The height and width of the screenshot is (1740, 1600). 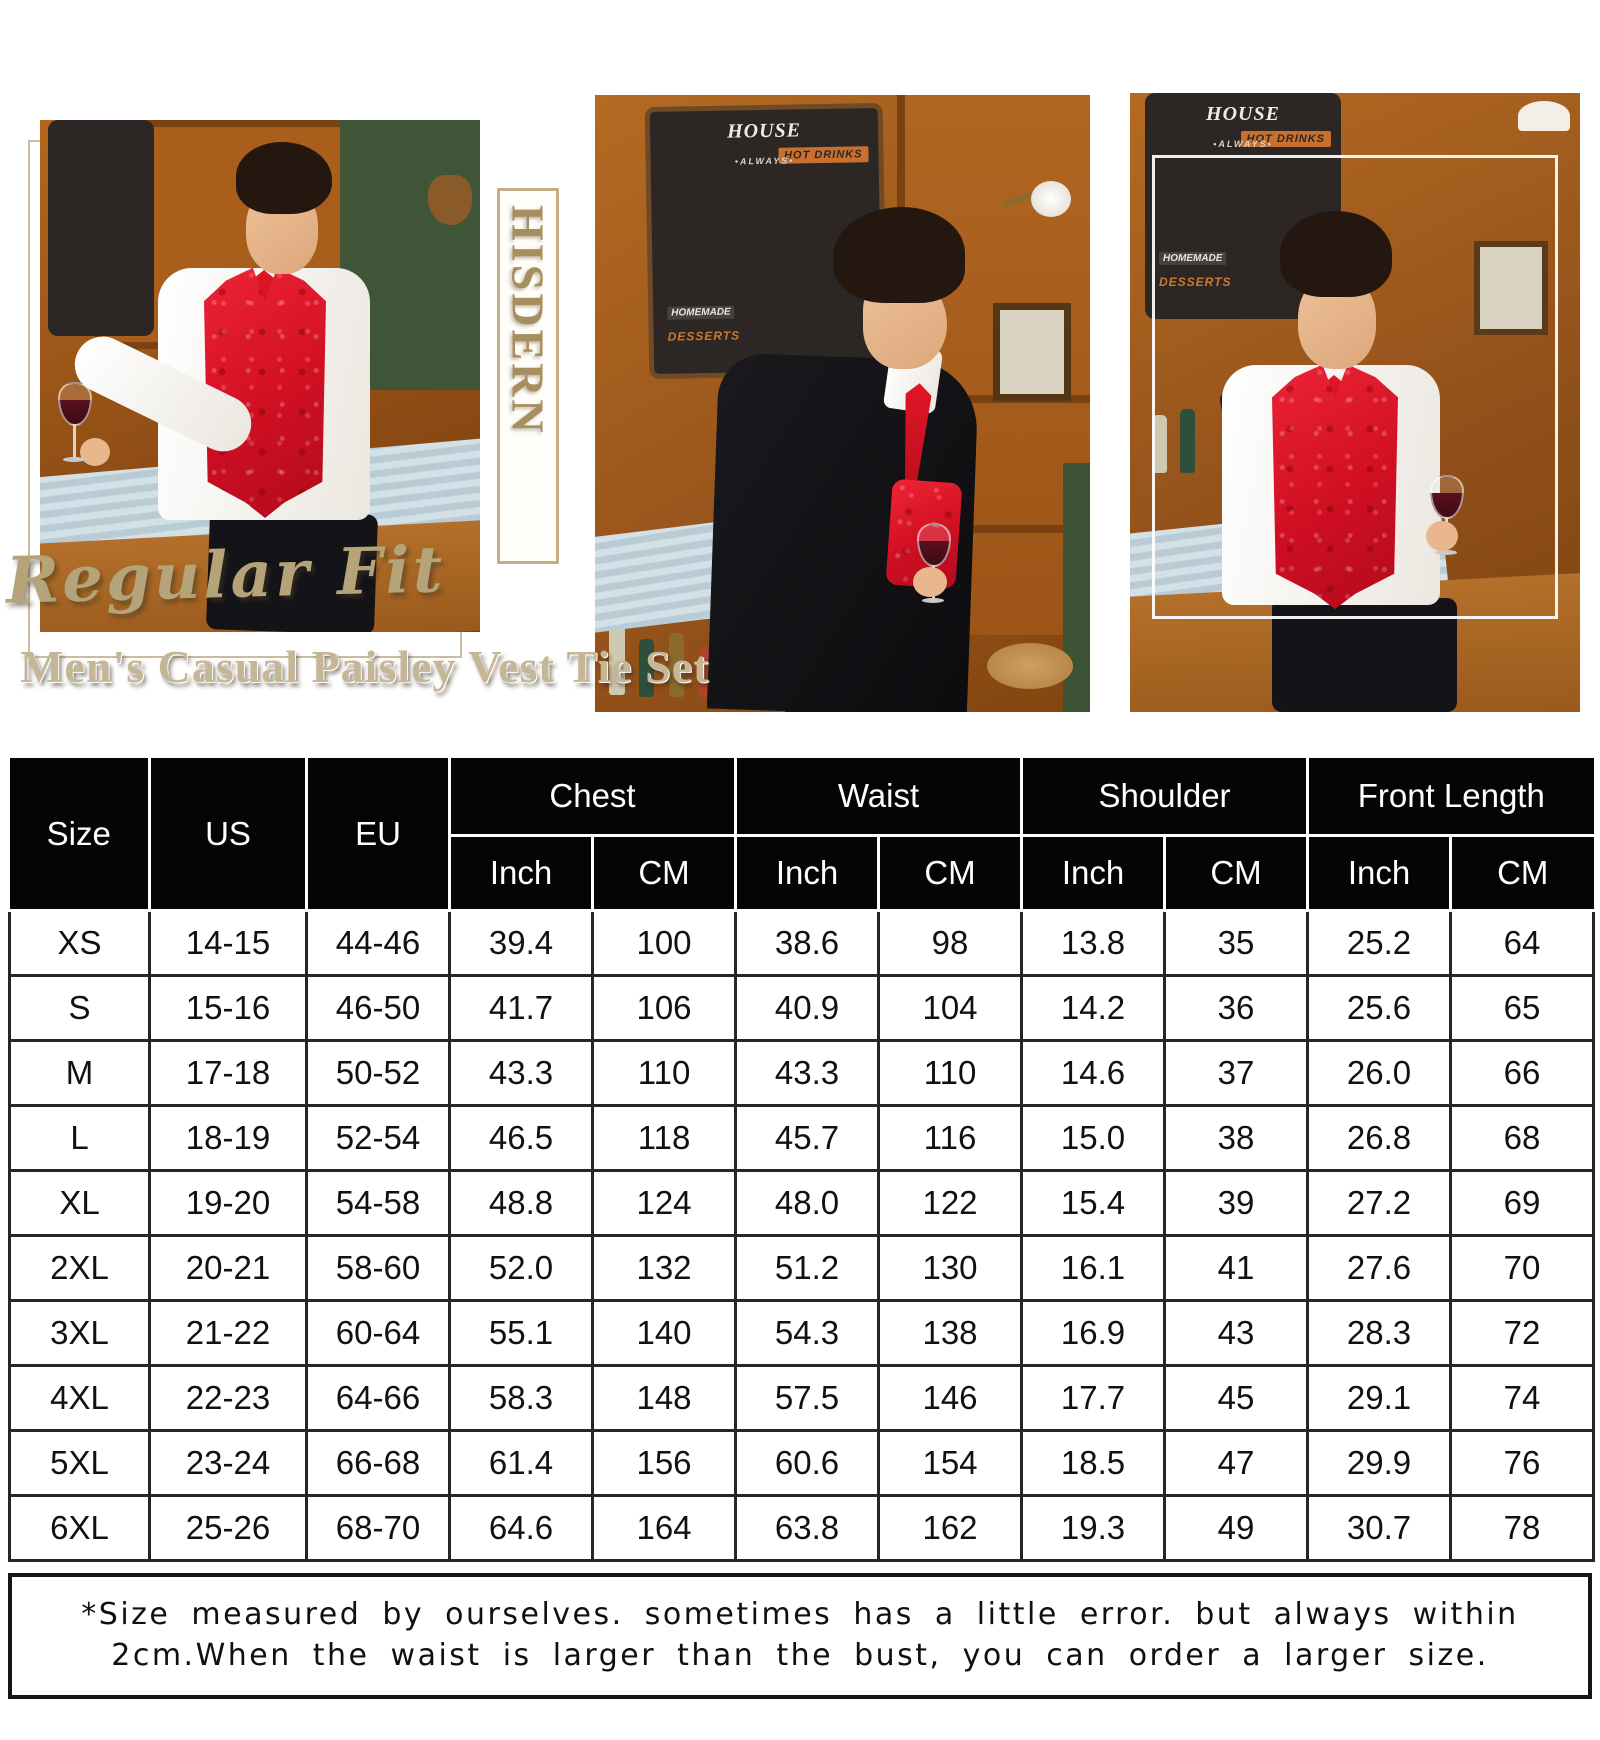 I want to click on cell-waist-cm: 104, so click(x=950, y=1008).